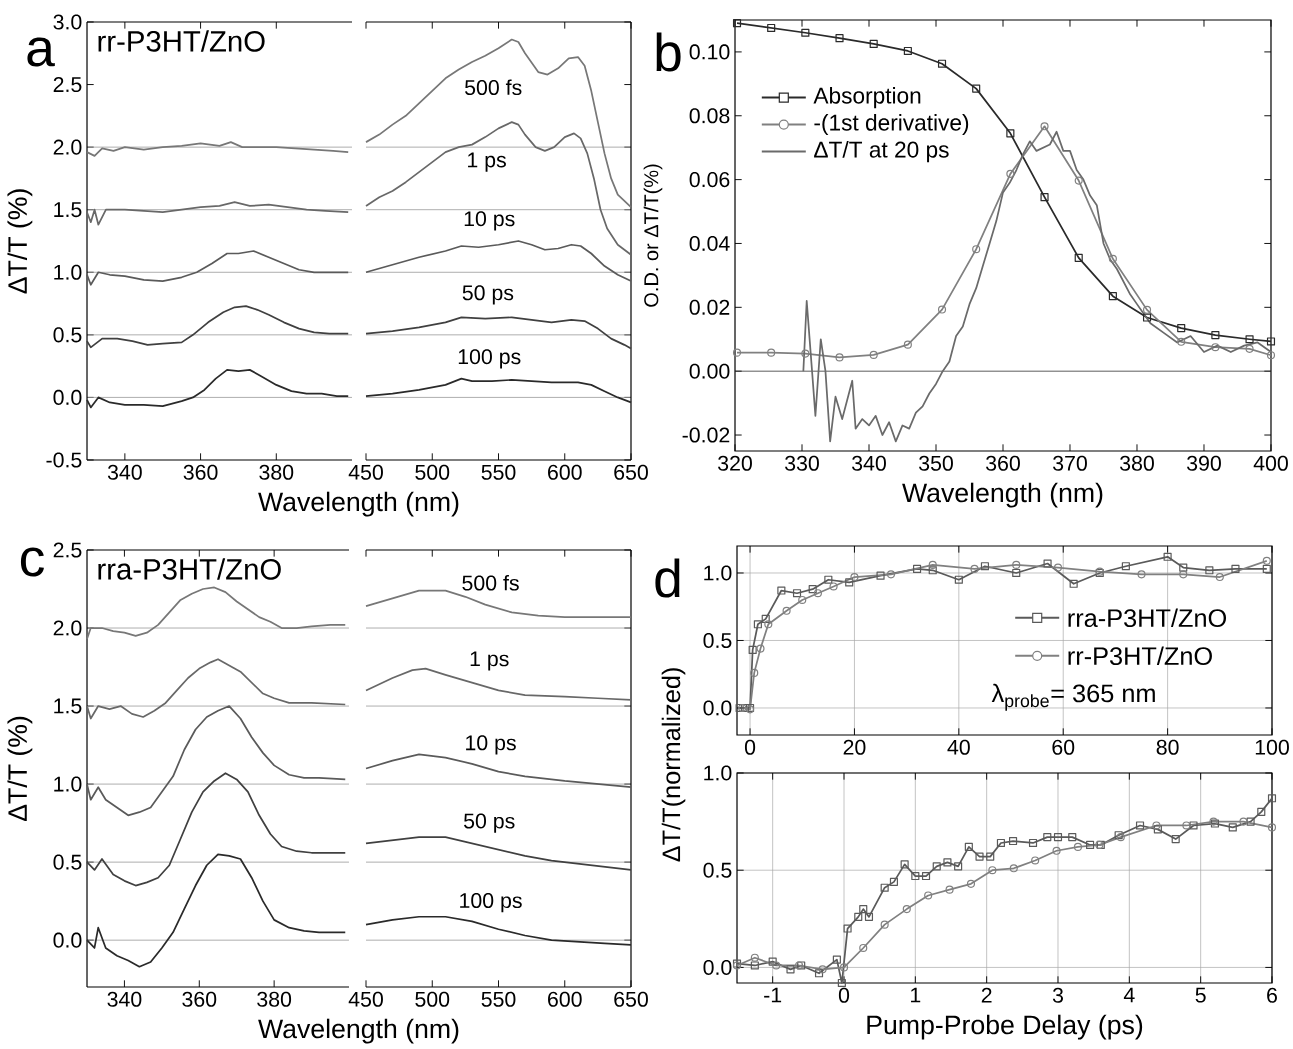 The width and height of the screenshot is (1293, 1049). I want to click on x-tick-label: 3, so click(1057, 995).